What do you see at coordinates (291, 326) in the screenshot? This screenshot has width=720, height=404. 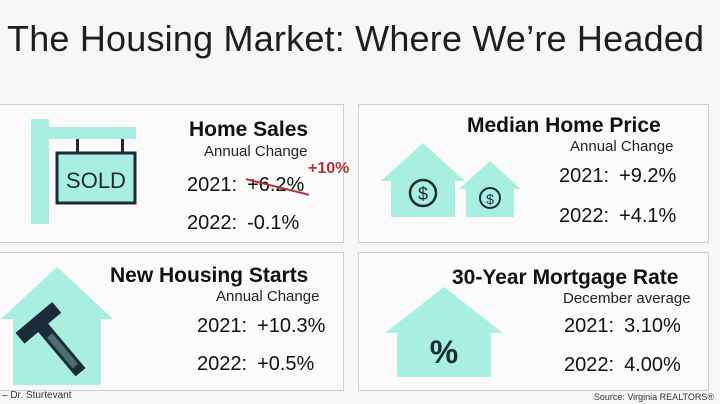 I see `value: +10.3%` at bounding box center [291, 326].